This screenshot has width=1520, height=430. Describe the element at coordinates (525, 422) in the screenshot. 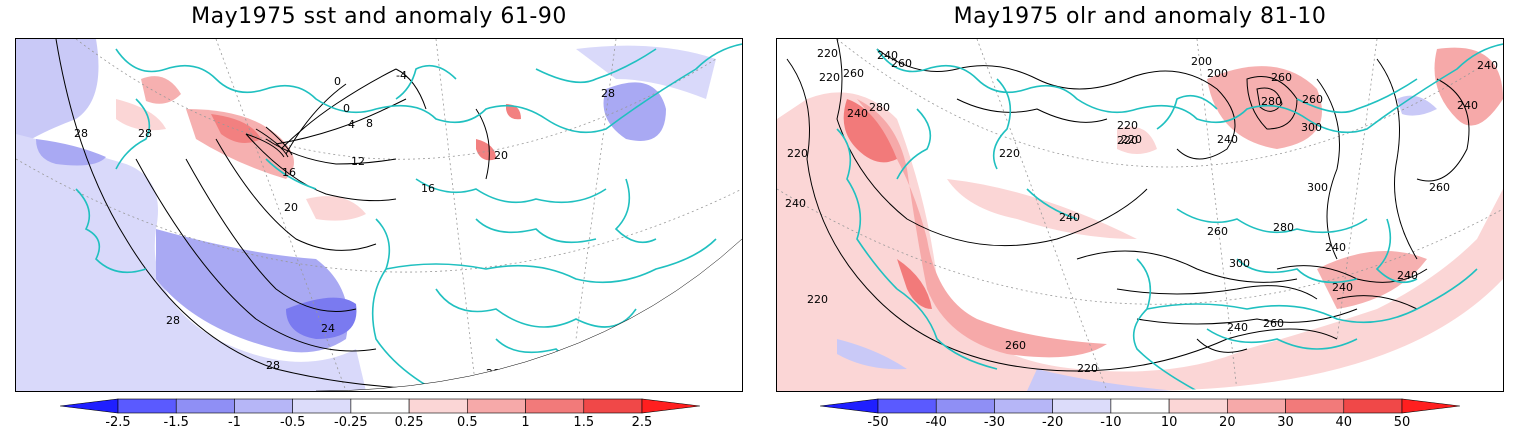

I see `colorbar-tick-label: 1` at that location.